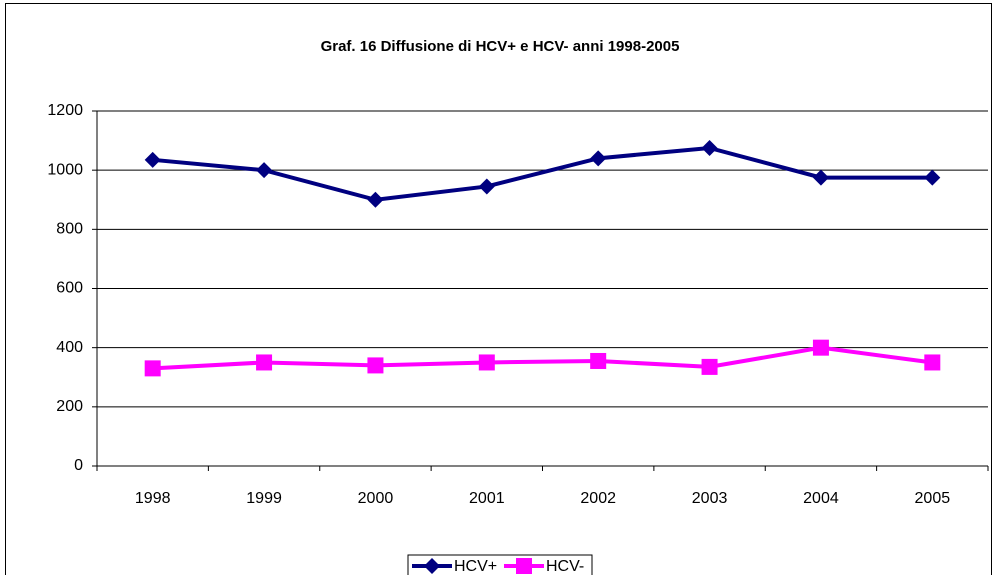  Describe the element at coordinates (65, 110) in the screenshot. I see `y-tick-label: 1200` at that location.